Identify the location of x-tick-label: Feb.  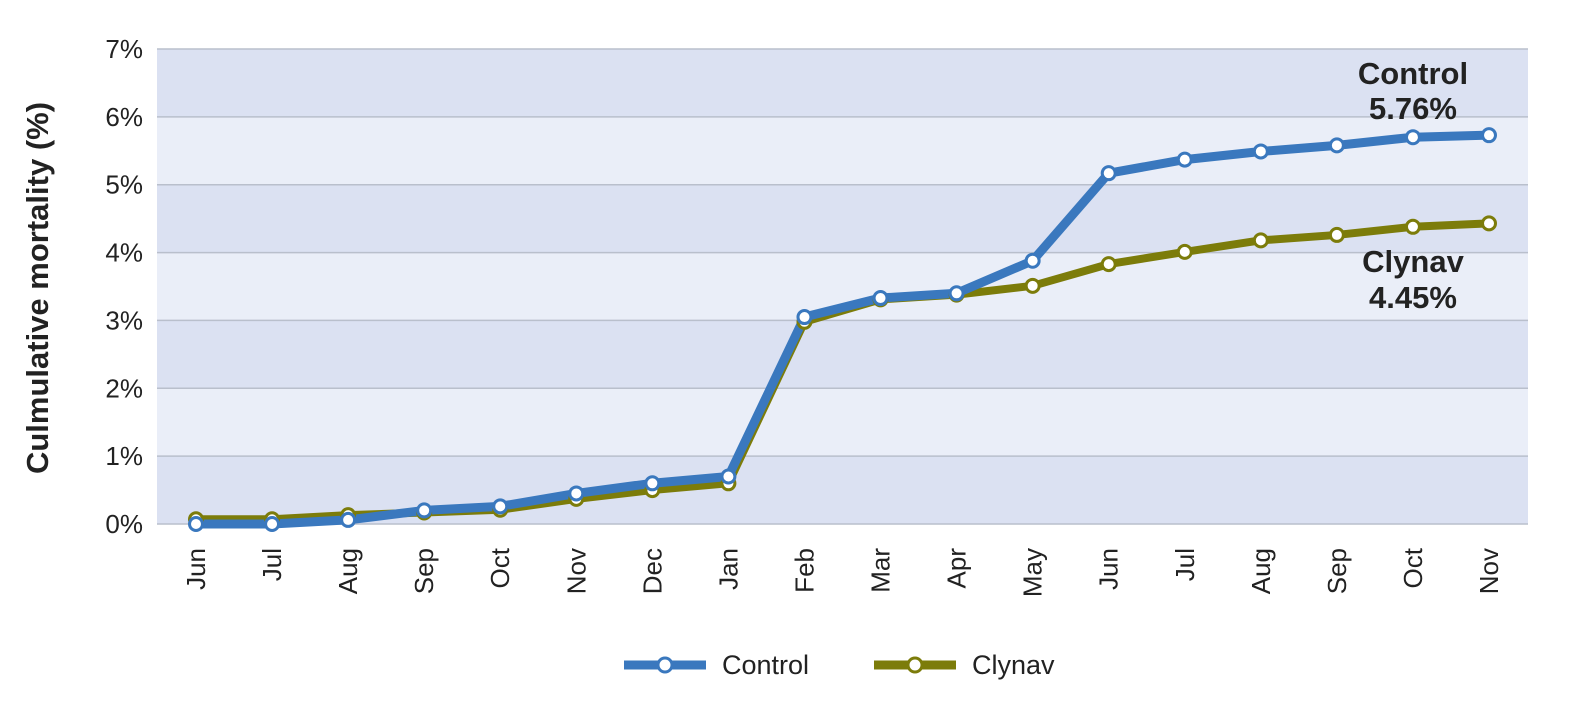
(804, 570).